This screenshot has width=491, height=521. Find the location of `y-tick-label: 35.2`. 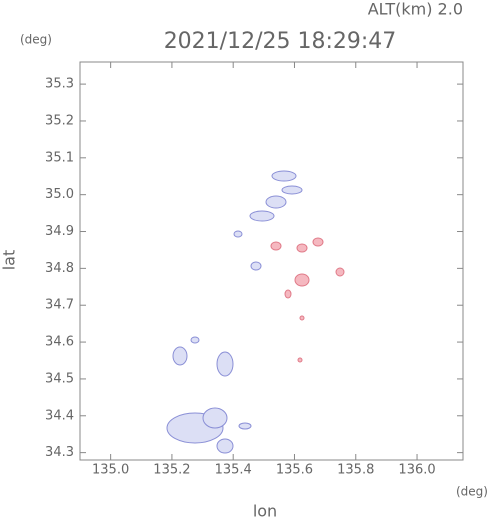

y-tick-label: 35.2 is located at coordinates (59, 120).